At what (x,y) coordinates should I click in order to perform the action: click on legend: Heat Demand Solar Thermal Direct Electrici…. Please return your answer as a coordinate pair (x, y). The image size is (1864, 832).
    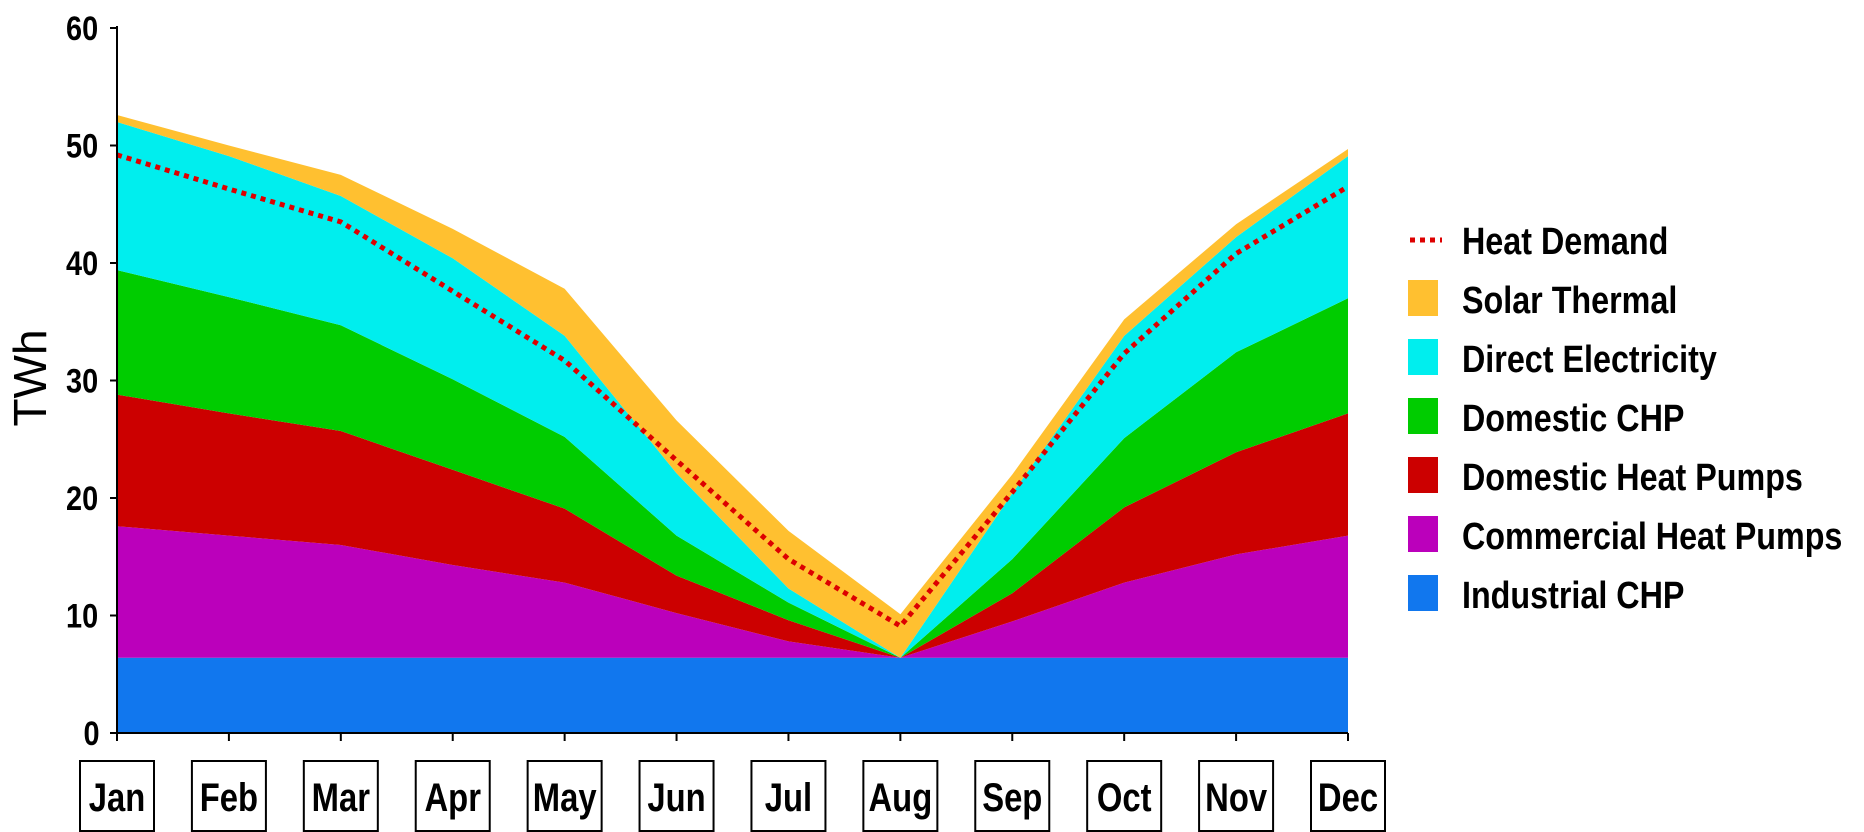
    Looking at the image, I should click on (1625, 419).